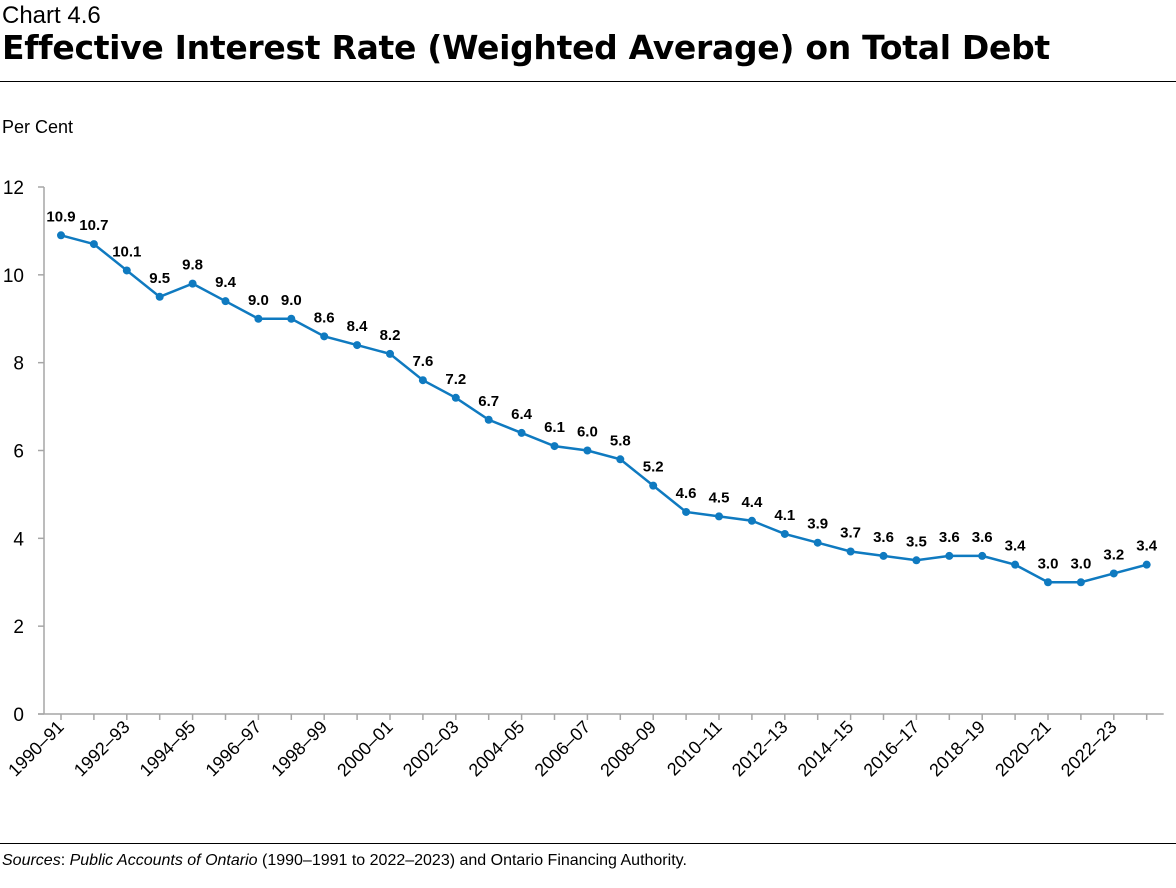  I want to click on x-tick-label: 2008–09, so click(628, 749).